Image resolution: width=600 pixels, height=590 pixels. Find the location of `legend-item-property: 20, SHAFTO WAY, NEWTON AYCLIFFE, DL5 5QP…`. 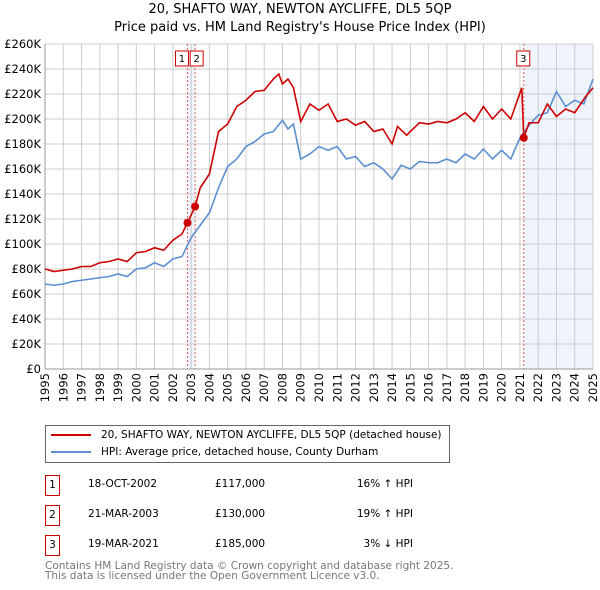

legend-item-property: 20, SHAFTO WAY, NEWTON AYCLIFFE, DL5 5QP… is located at coordinates (246, 435).